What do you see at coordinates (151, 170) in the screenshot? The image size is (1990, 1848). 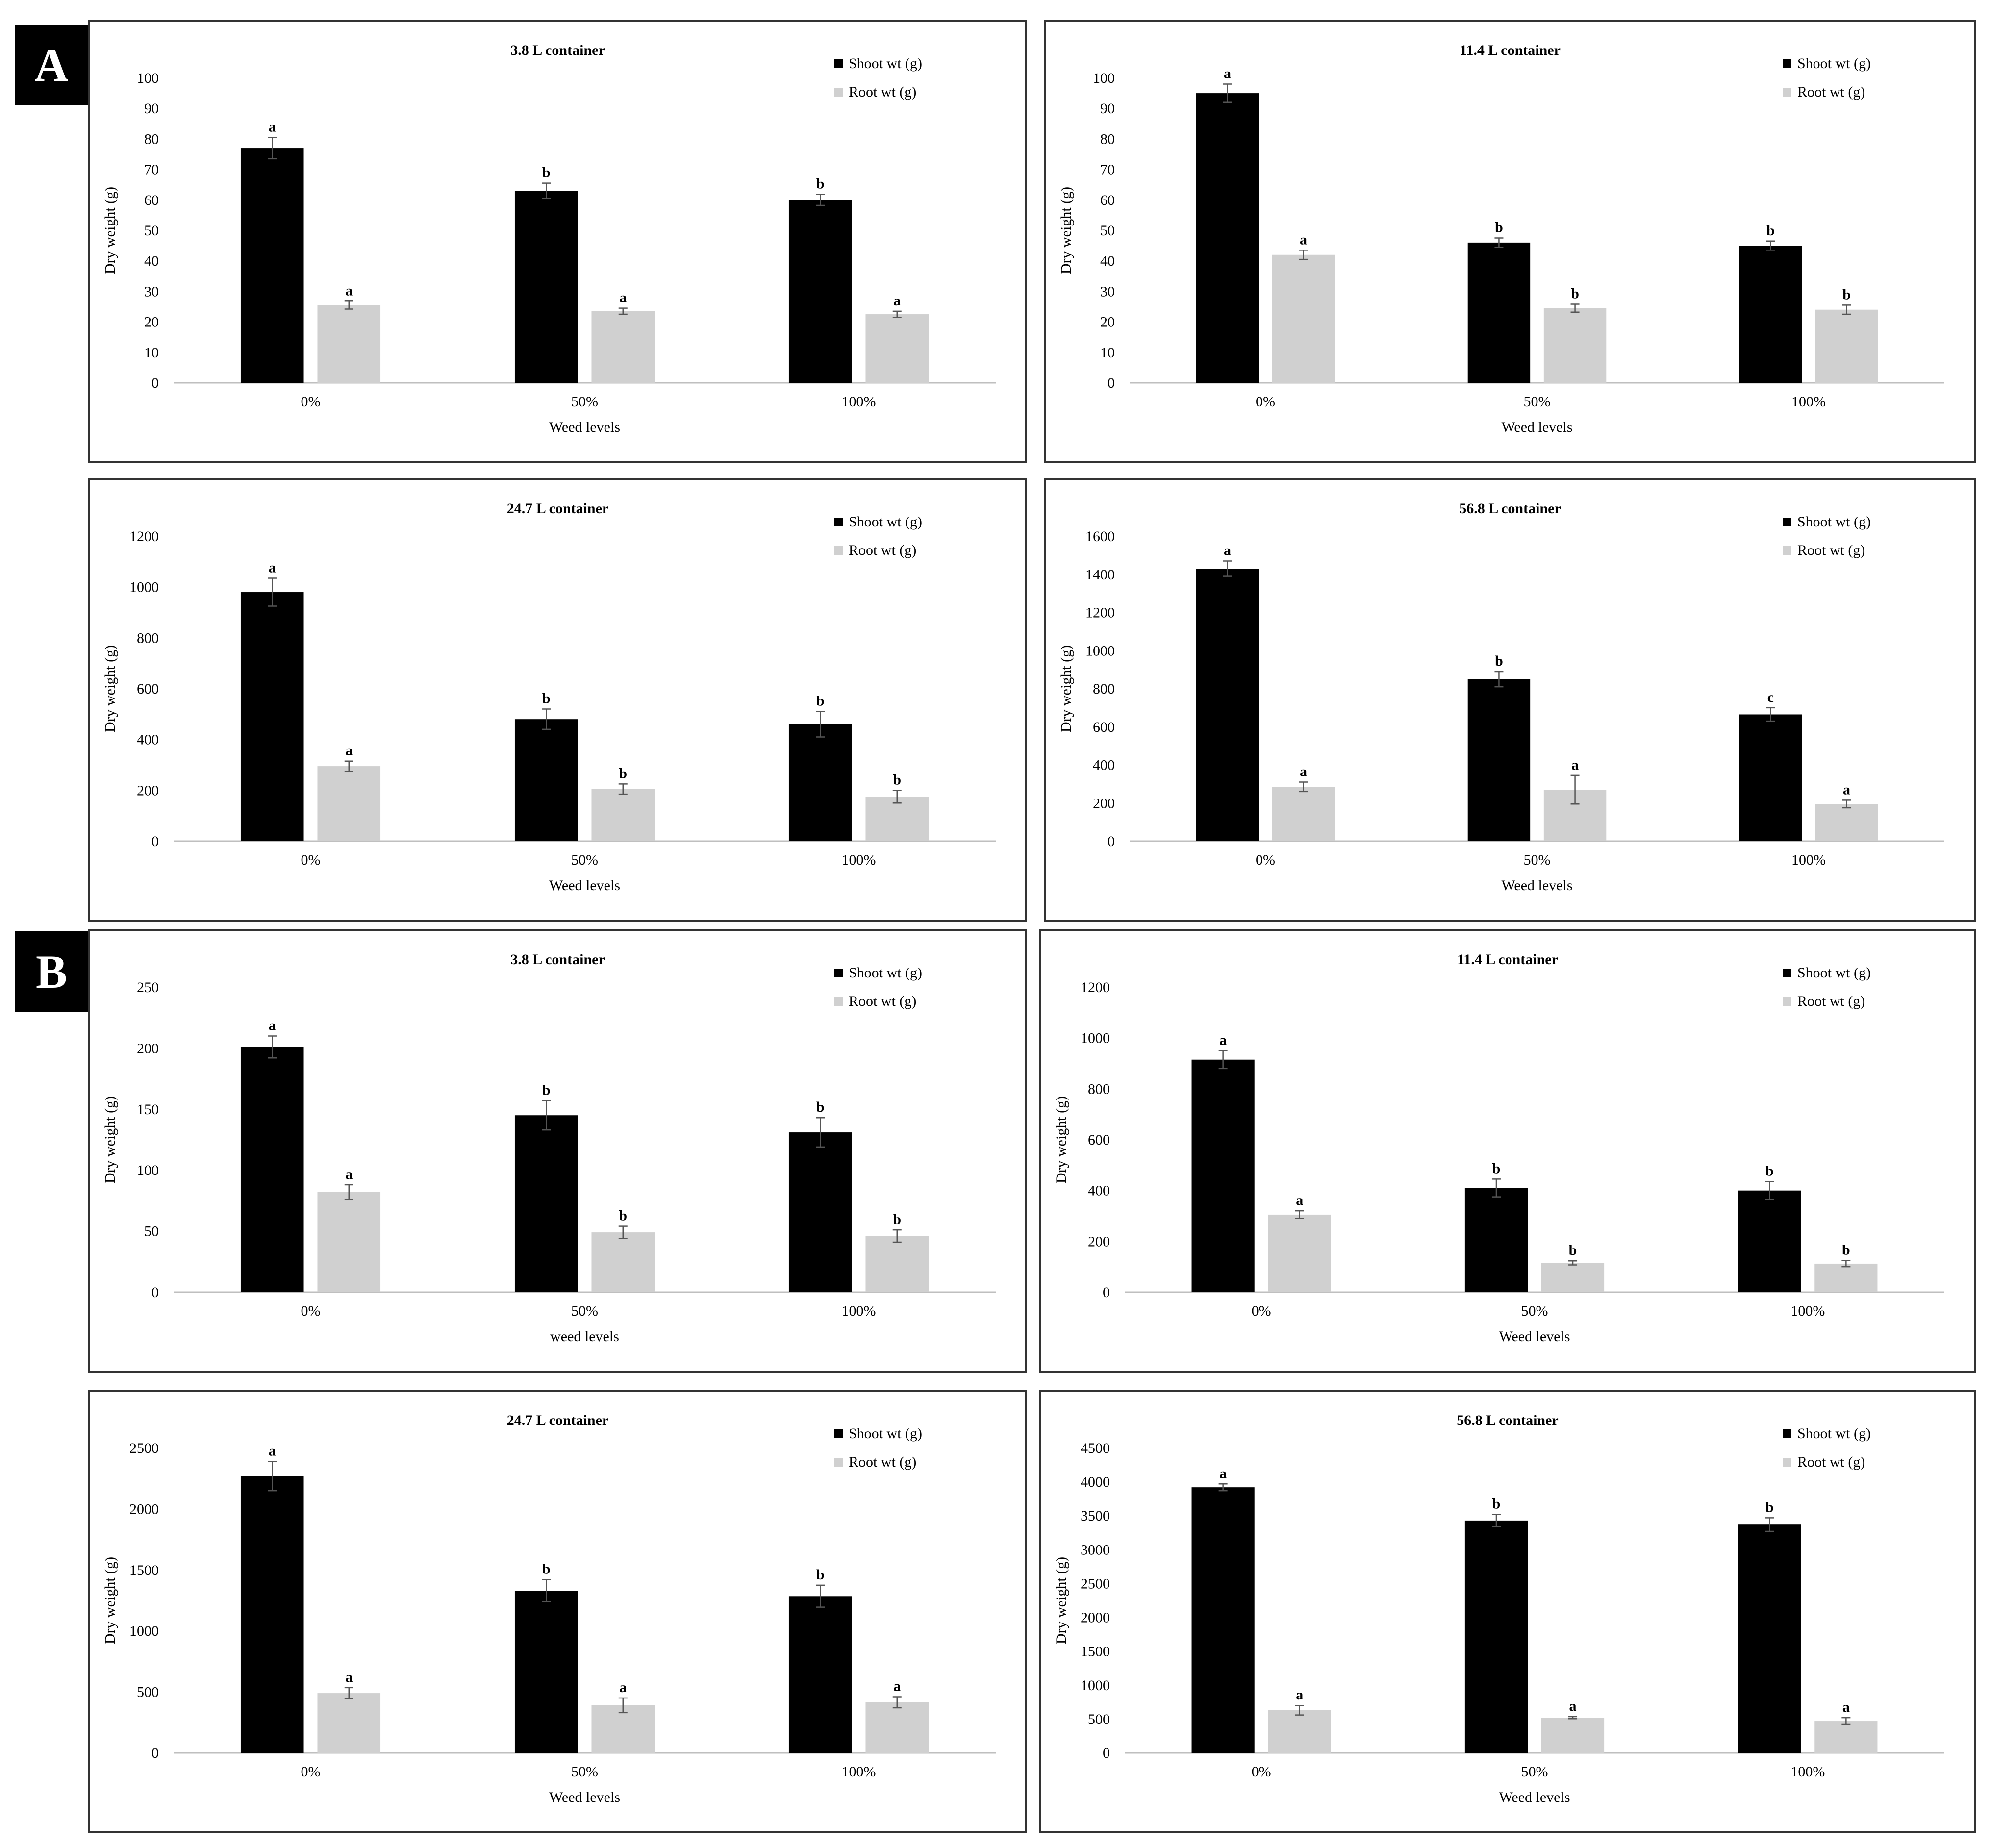 I see `y-tick-label: 70` at bounding box center [151, 170].